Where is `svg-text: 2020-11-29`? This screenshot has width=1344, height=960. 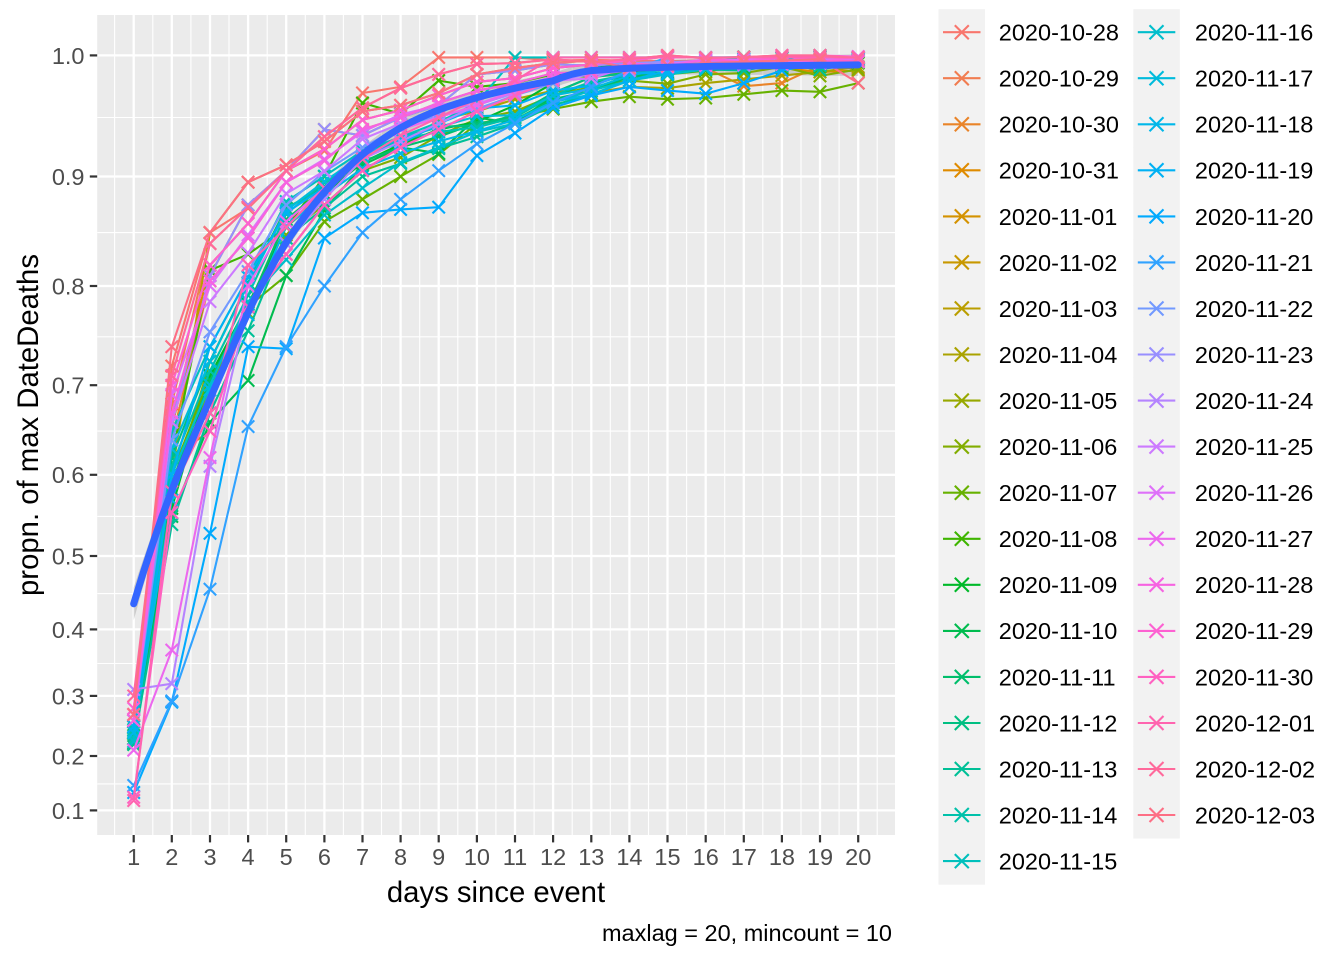
svg-text: 2020-11-29 is located at coordinates (1254, 631).